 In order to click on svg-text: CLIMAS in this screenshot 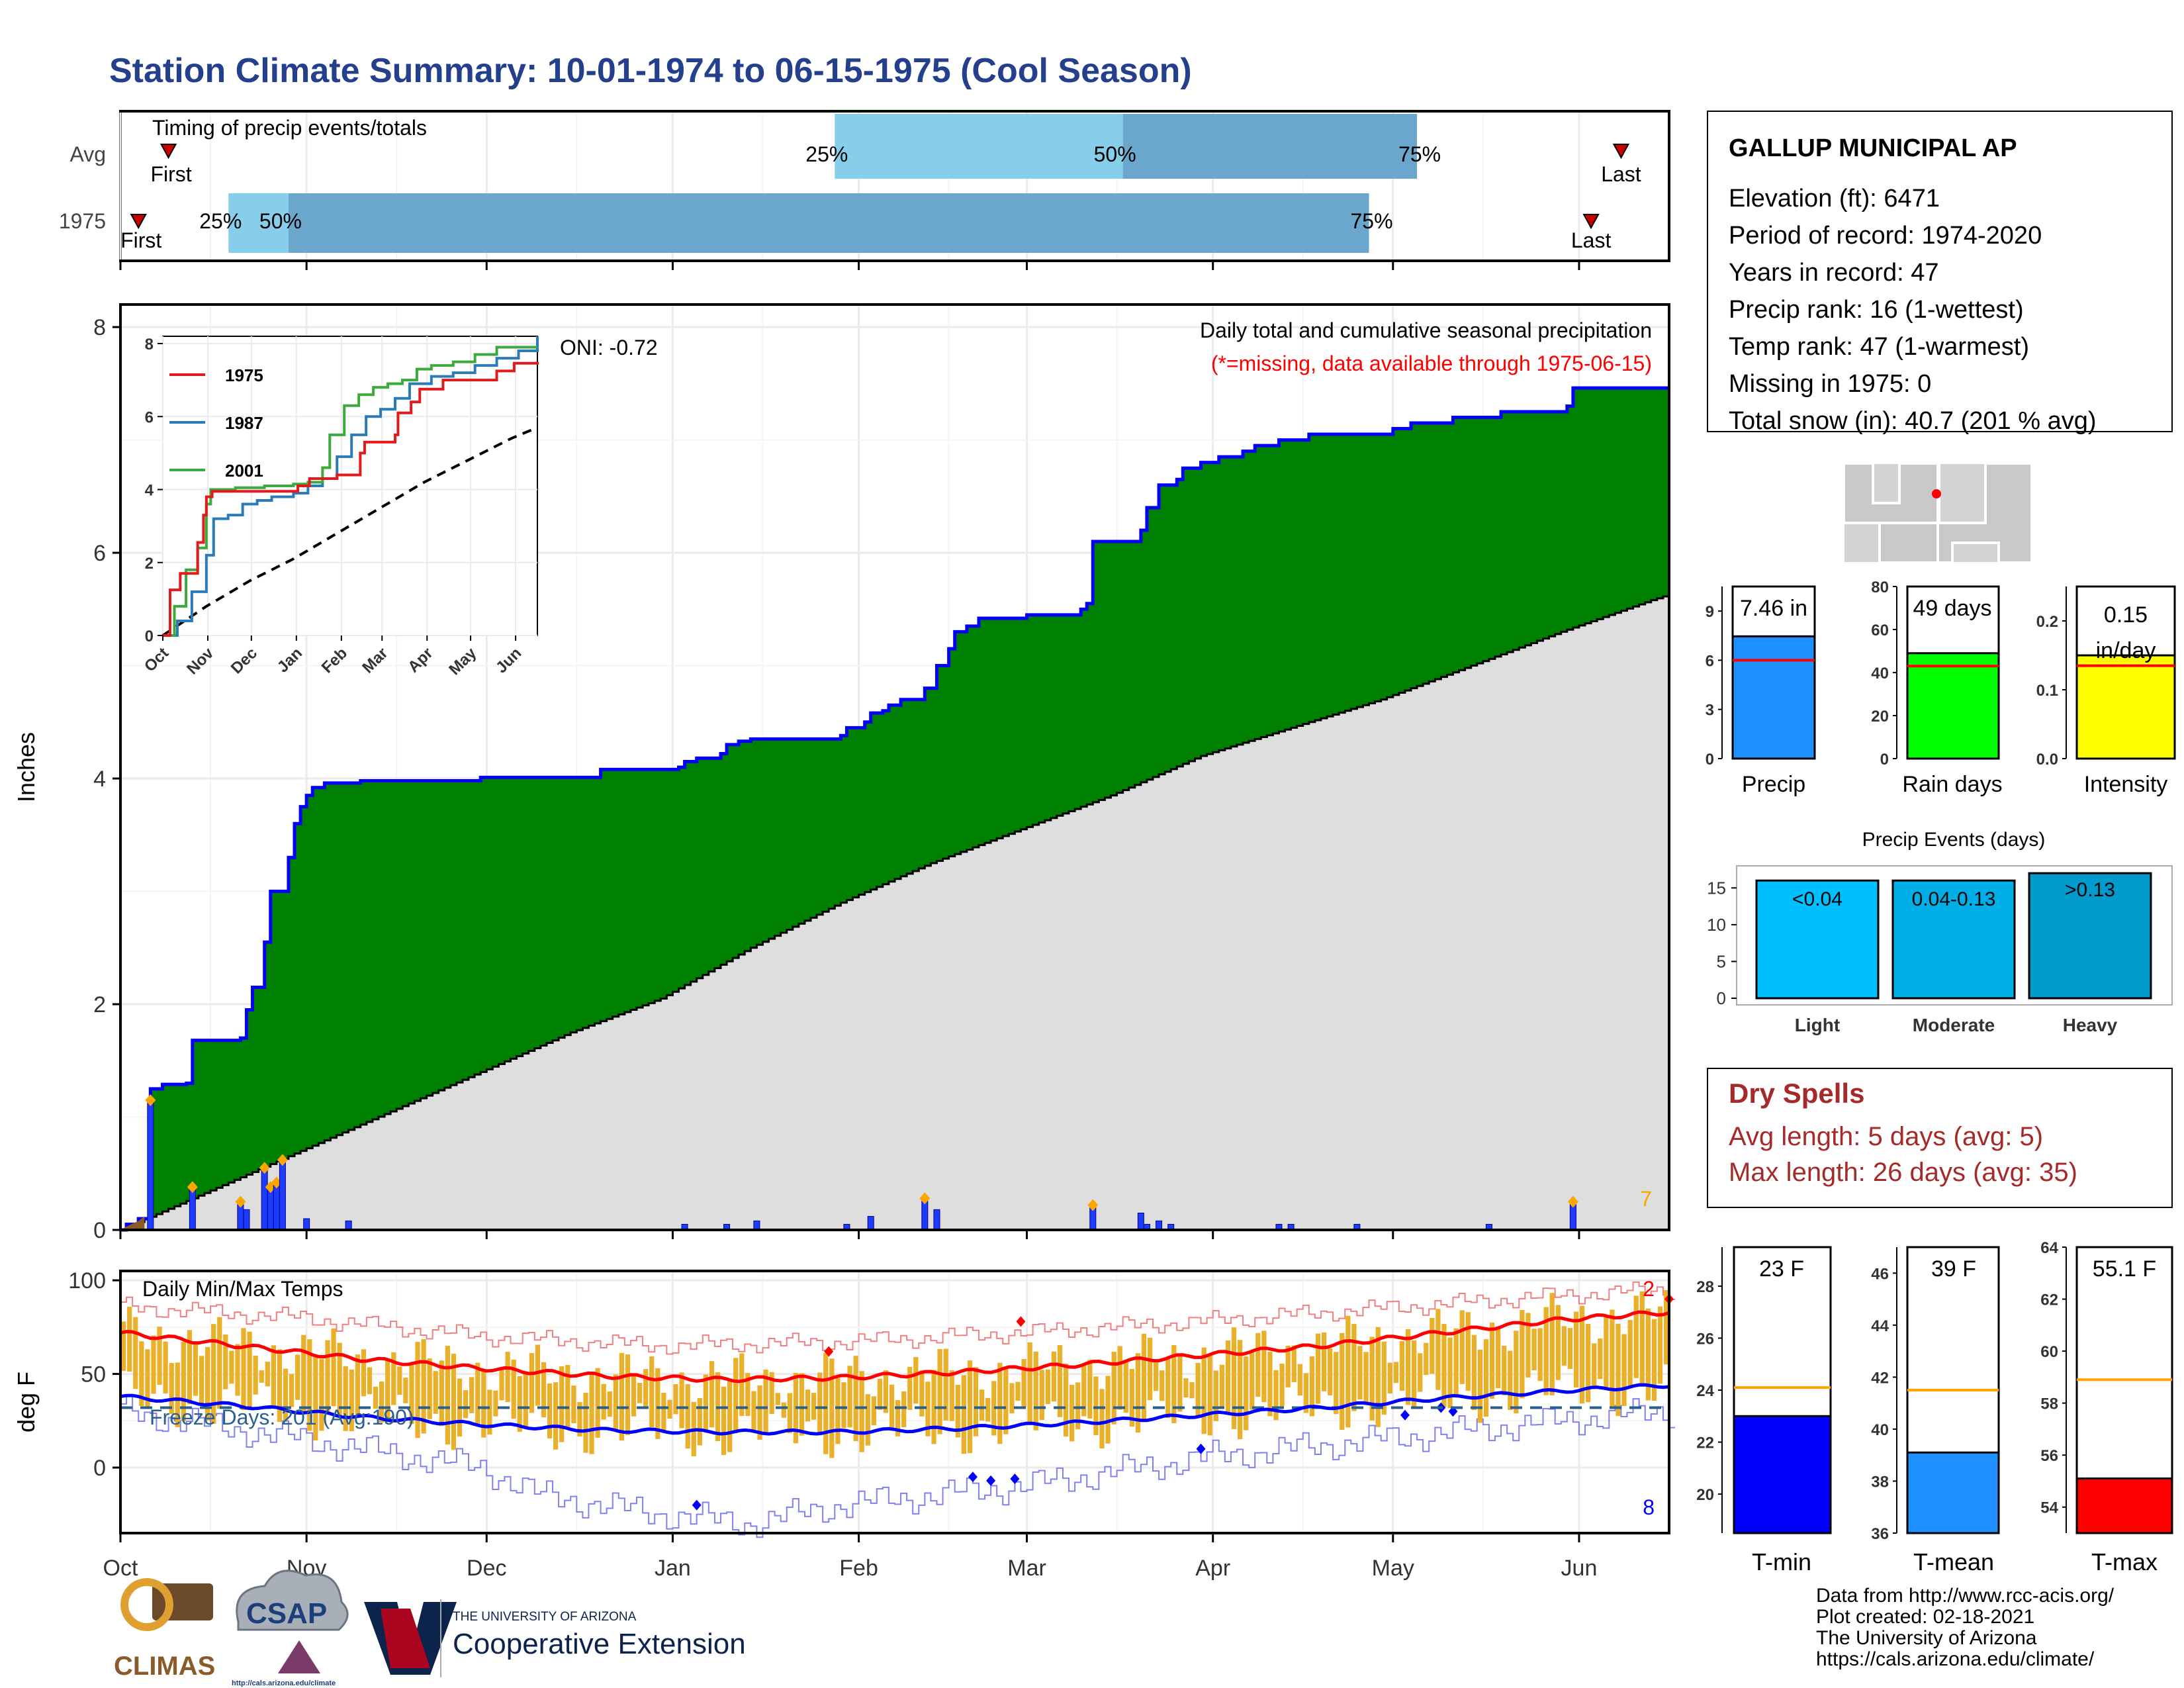, I will do `click(164, 1666)`.